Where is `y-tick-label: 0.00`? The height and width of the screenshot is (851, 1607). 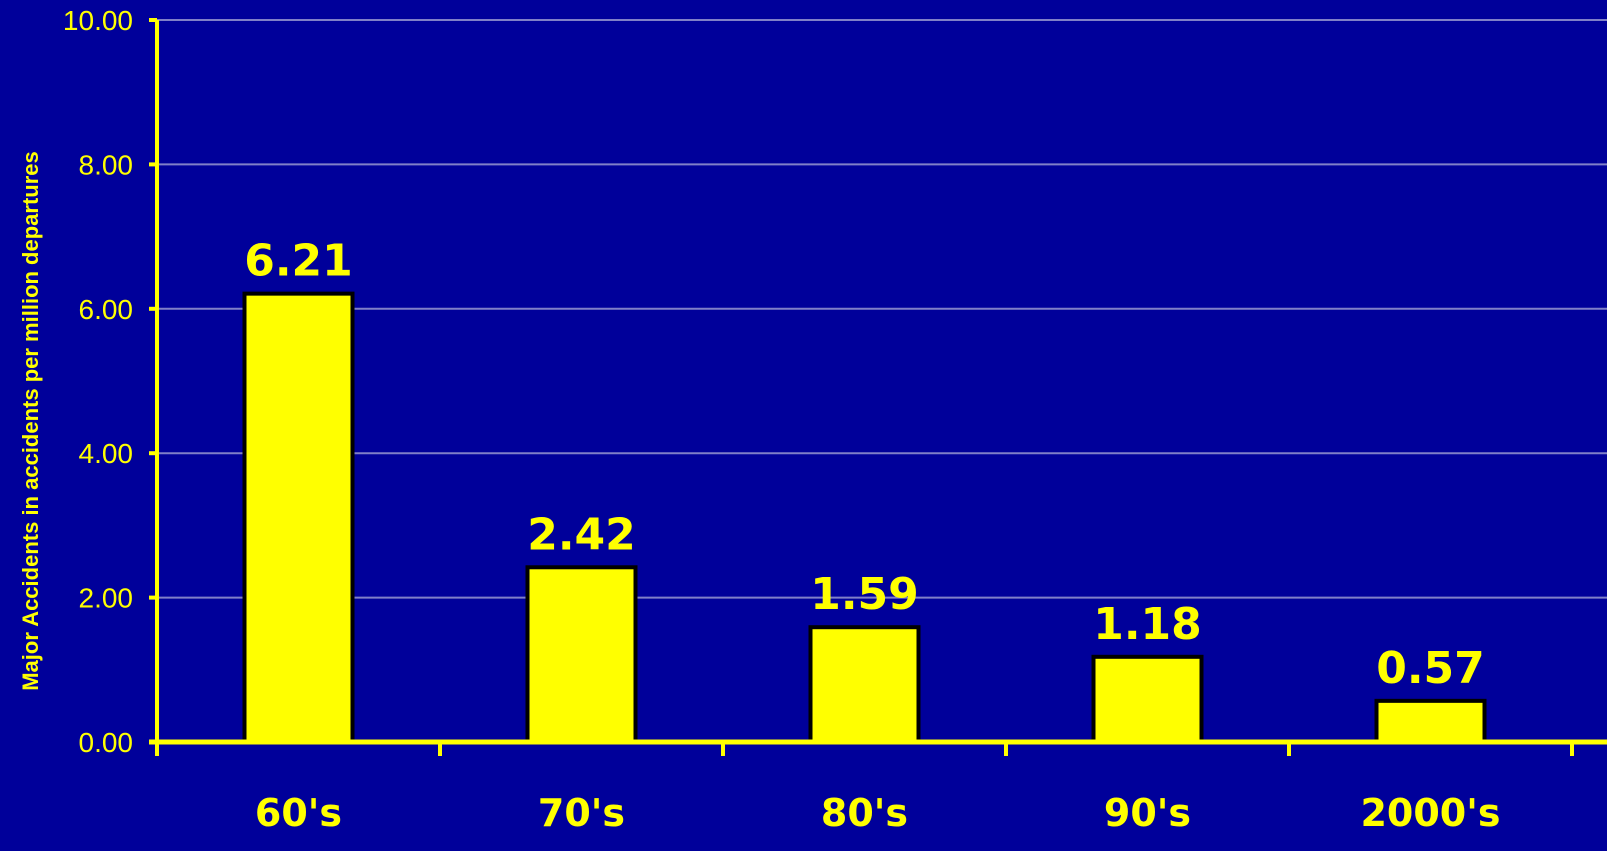
y-tick-label: 0.00 is located at coordinates (106, 742).